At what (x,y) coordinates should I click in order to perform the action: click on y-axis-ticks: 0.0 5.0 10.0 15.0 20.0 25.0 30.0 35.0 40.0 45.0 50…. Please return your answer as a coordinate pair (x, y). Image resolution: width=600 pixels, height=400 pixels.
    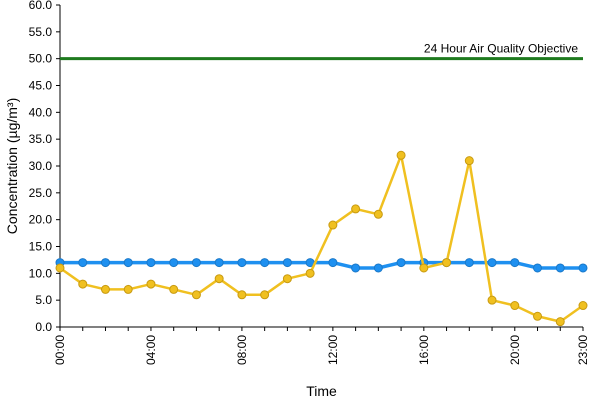
    Looking at the image, I should click on (44, 167).